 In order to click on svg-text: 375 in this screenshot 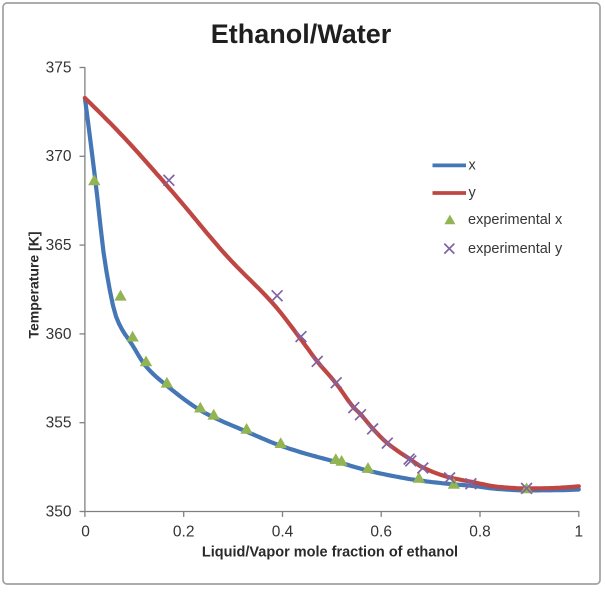, I will do `click(59, 67)`.